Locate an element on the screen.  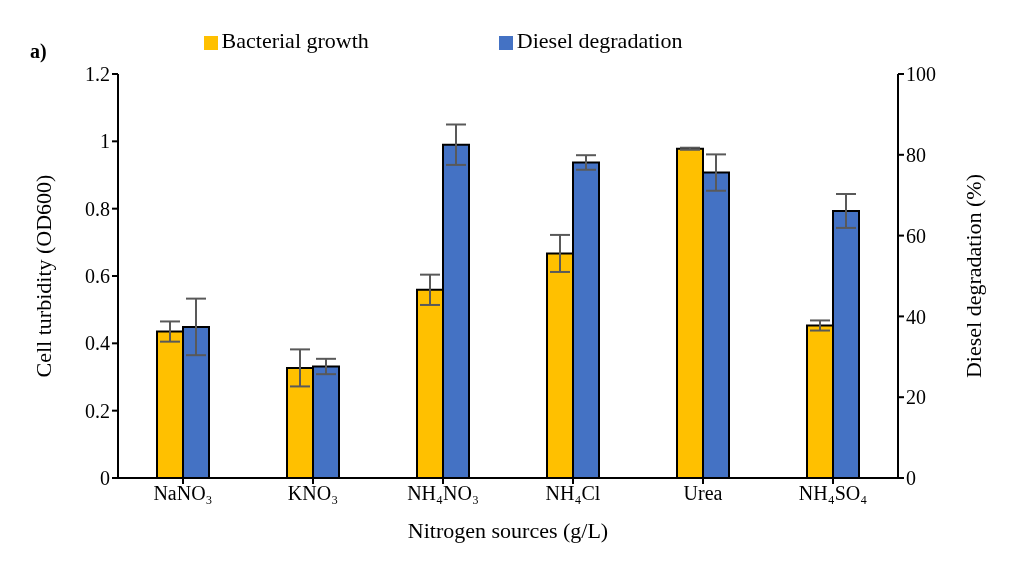
text: a) is located at coordinates (38, 51).